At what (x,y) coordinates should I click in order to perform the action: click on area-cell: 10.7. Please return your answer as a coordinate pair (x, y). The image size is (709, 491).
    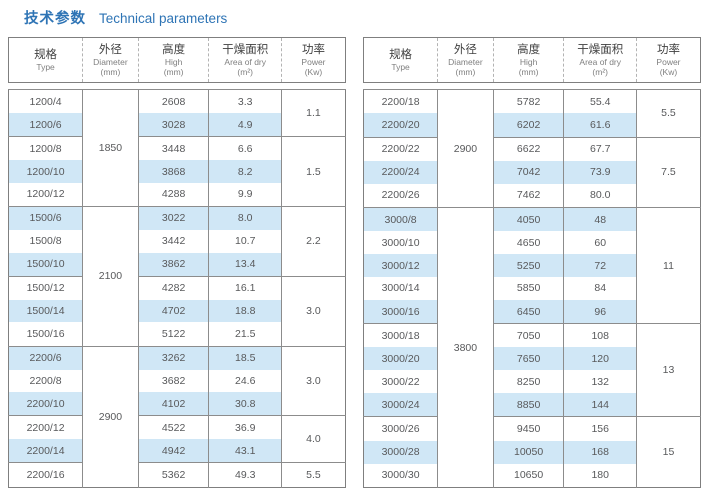
    Looking at the image, I should click on (245, 241).